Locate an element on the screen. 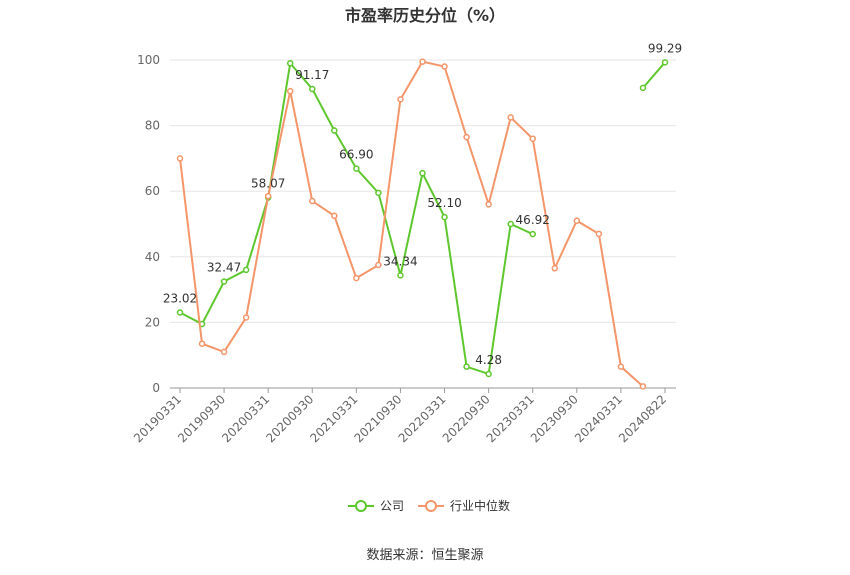  data-label: 66.90 is located at coordinates (356, 155).